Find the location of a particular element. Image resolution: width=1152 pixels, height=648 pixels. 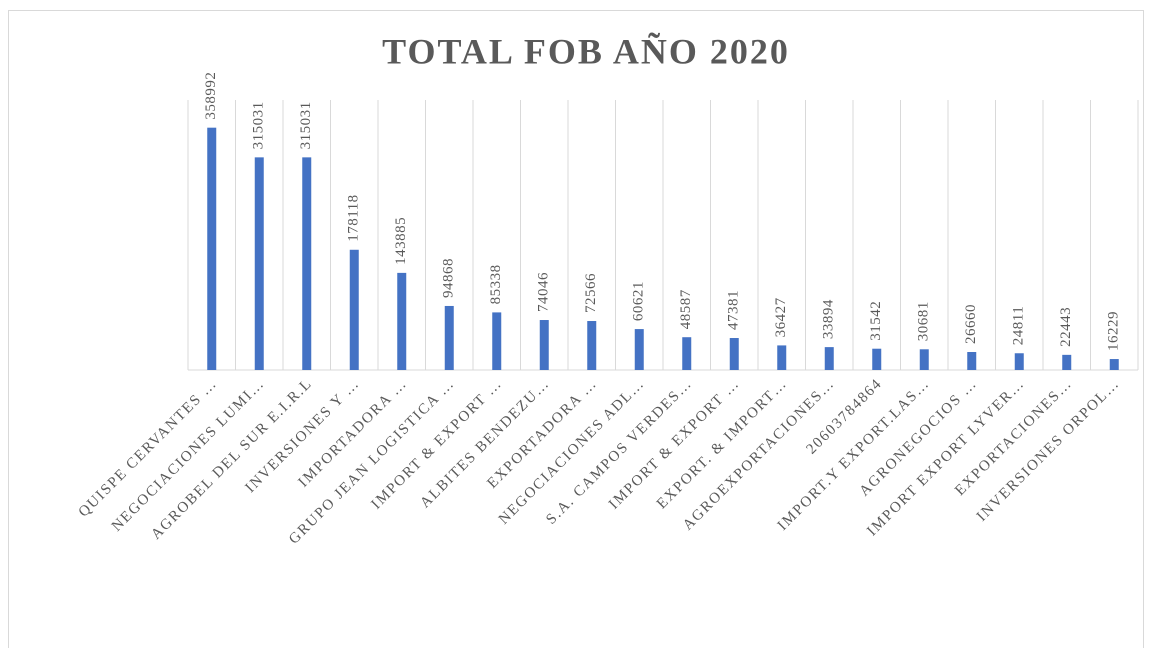

data-label: 178118 is located at coordinates (354, 217).